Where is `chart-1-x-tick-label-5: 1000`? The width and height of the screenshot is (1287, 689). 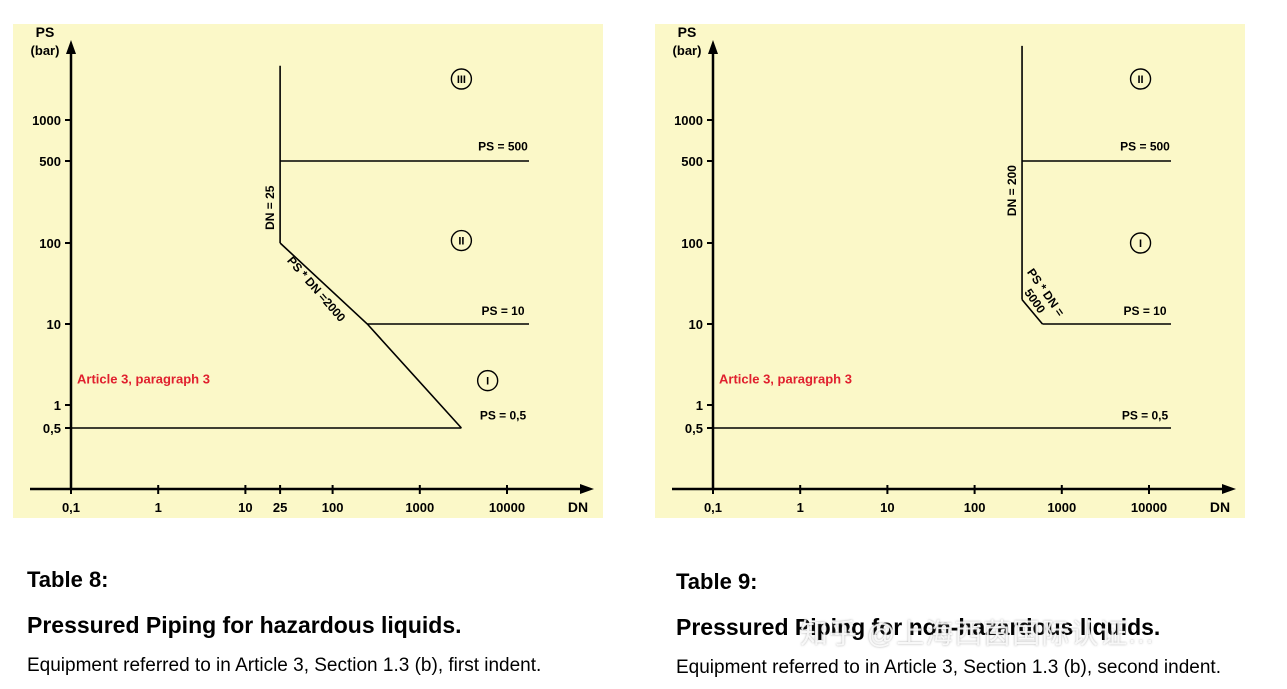
chart-1-x-tick-label-5: 1000 is located at coordinates (419, 507).